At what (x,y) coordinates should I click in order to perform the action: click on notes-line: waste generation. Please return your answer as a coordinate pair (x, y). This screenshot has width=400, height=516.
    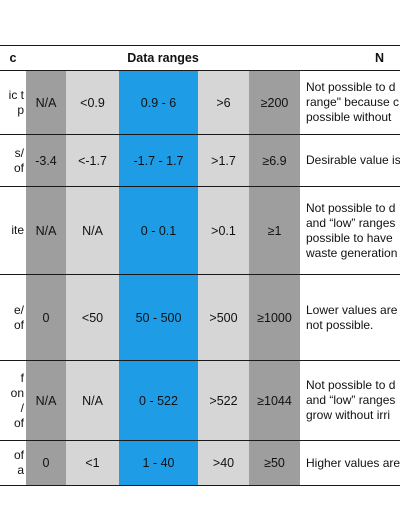
    Looking at the image, I should click on (352, 252).